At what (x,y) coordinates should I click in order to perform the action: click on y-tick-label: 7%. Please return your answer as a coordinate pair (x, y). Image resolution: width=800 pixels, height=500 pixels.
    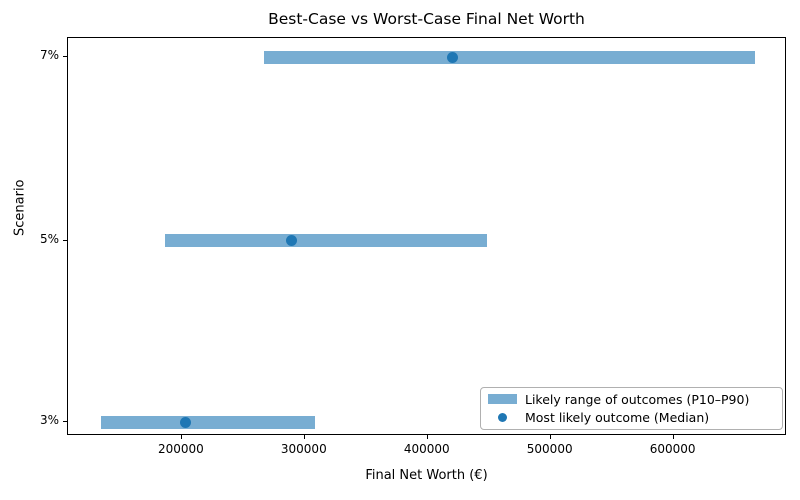
    Looking at the image, I should click on (49, 55).